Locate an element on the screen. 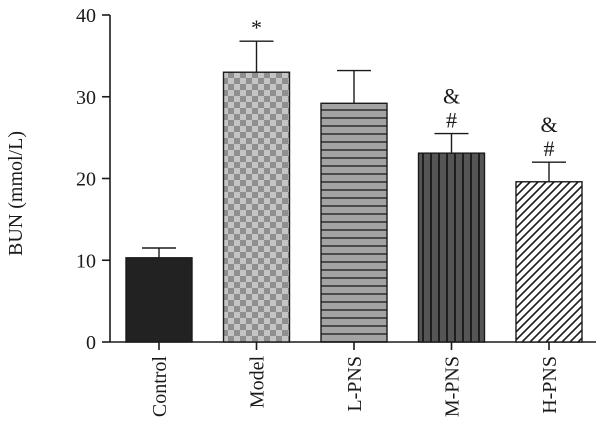 This screenshot has width=600, height=447. y-tick-label: 10 is located at coordinates (86, 261).